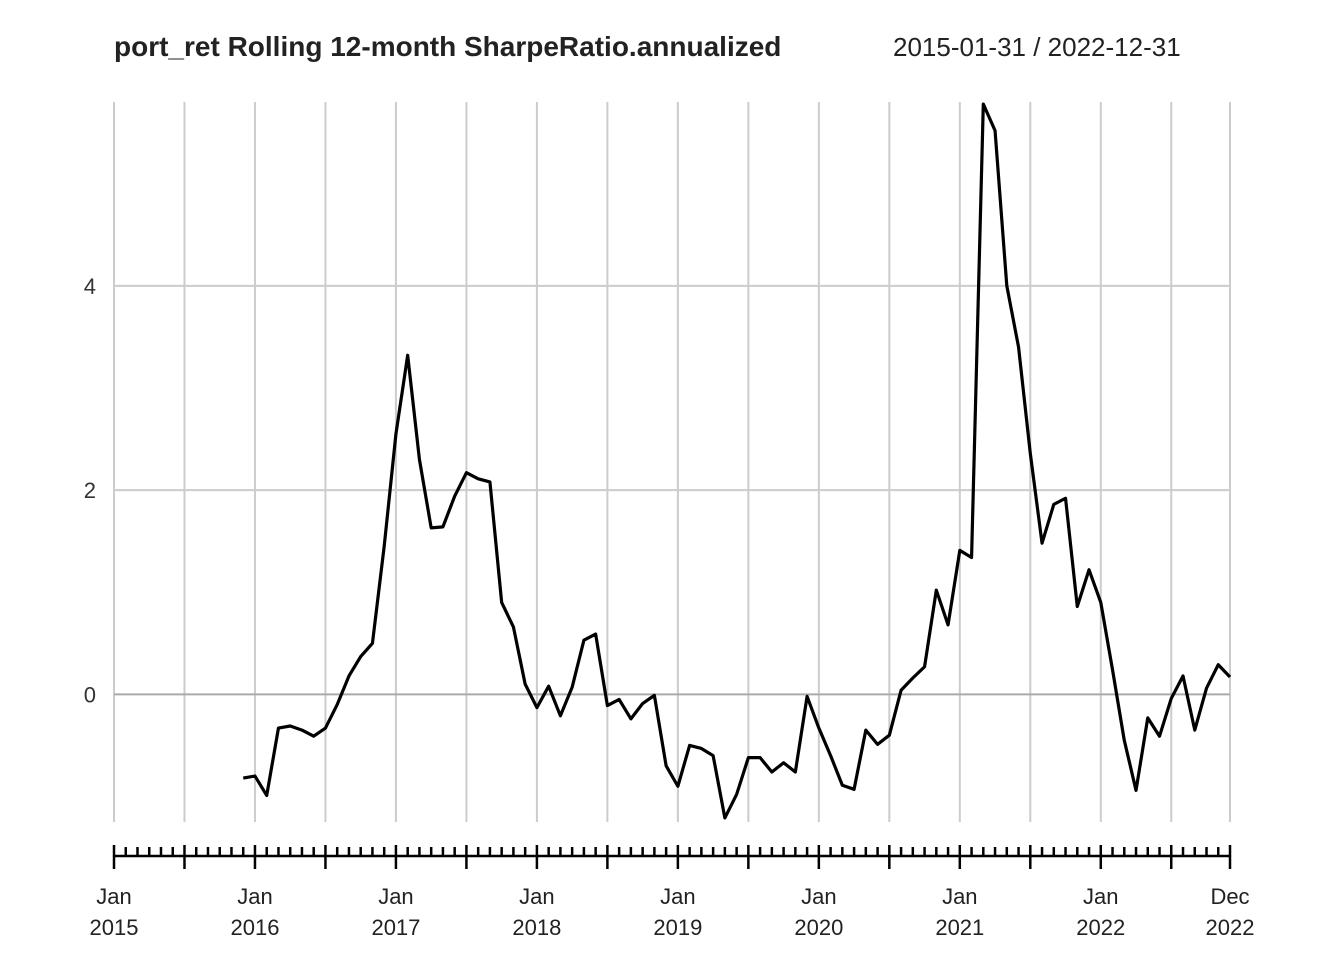  I want to click on x-tick-label-year: 2020, so click(818, 927).